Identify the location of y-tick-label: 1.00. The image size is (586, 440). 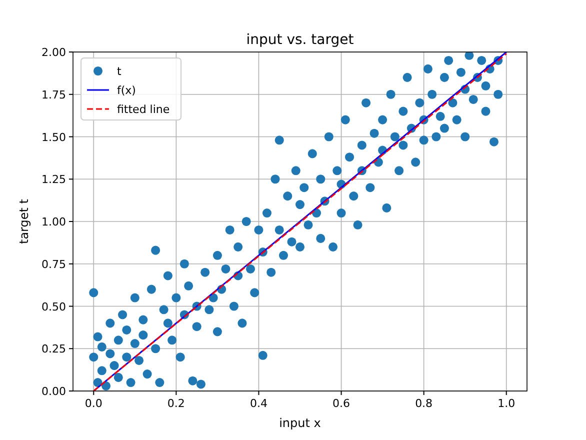
(54, 222).